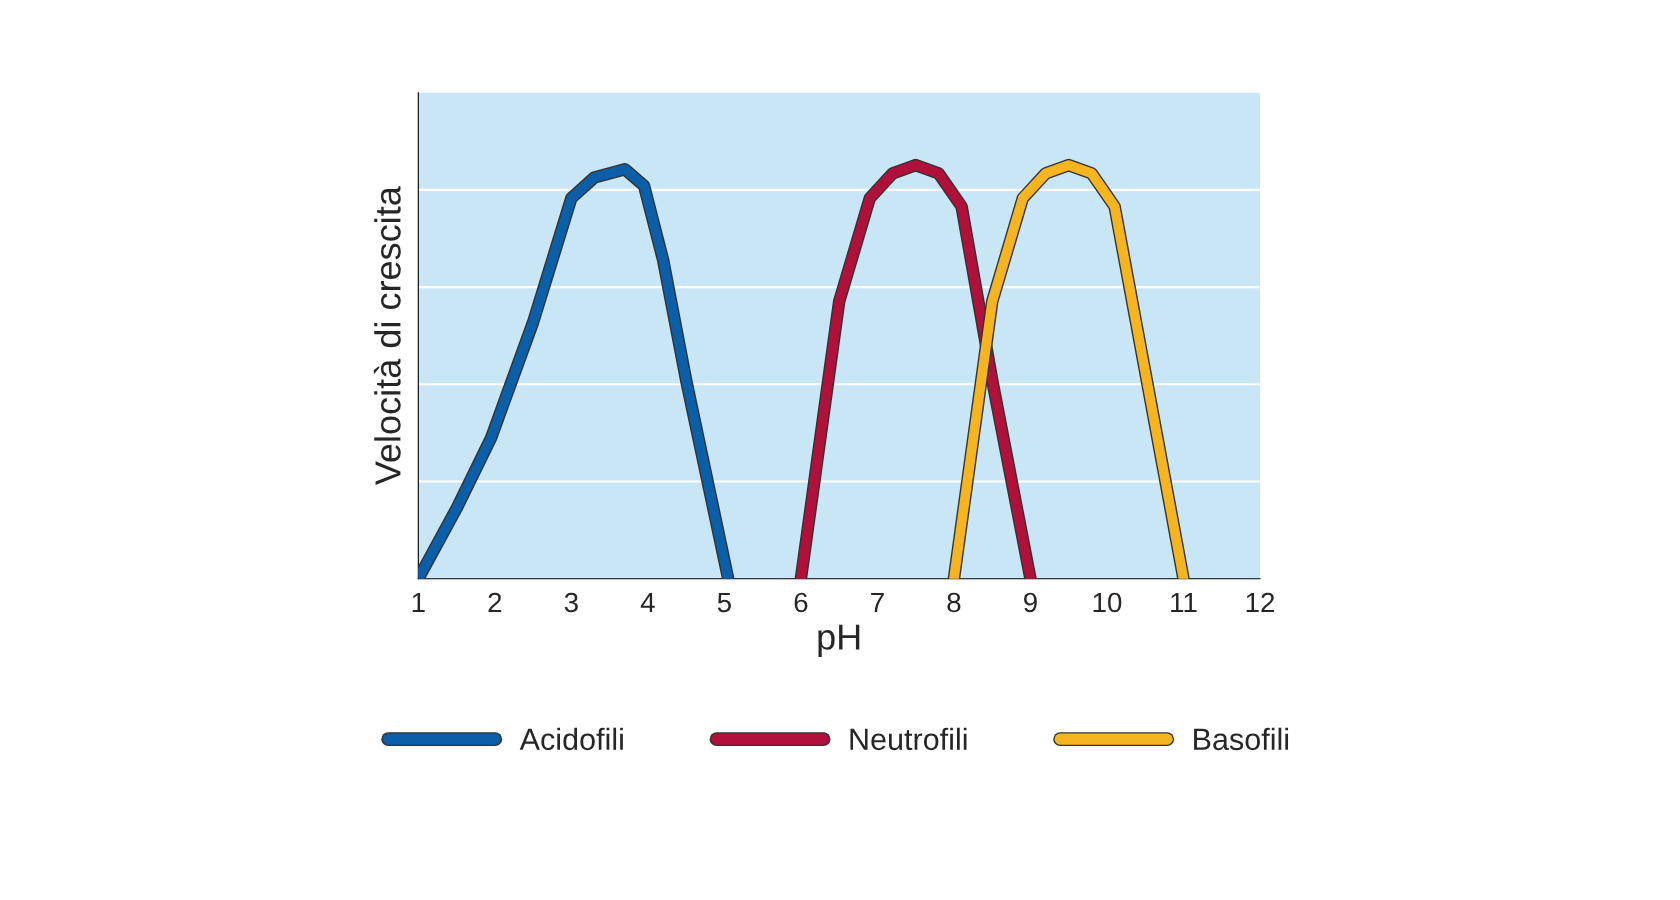 This screenshot has height=900, width=1680. Describe the element at coordinates (495, 602) in the screenshot. I see `x-tick-label: 2` at that location.